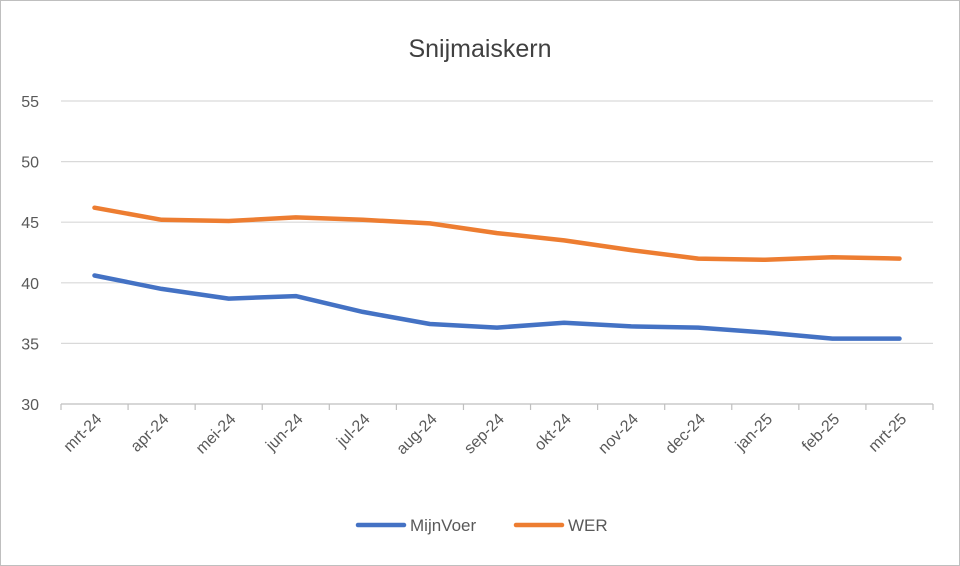  Describe the element at coordinates (588, 525) in the screenshot. I see `legend-label: WER` at that location.